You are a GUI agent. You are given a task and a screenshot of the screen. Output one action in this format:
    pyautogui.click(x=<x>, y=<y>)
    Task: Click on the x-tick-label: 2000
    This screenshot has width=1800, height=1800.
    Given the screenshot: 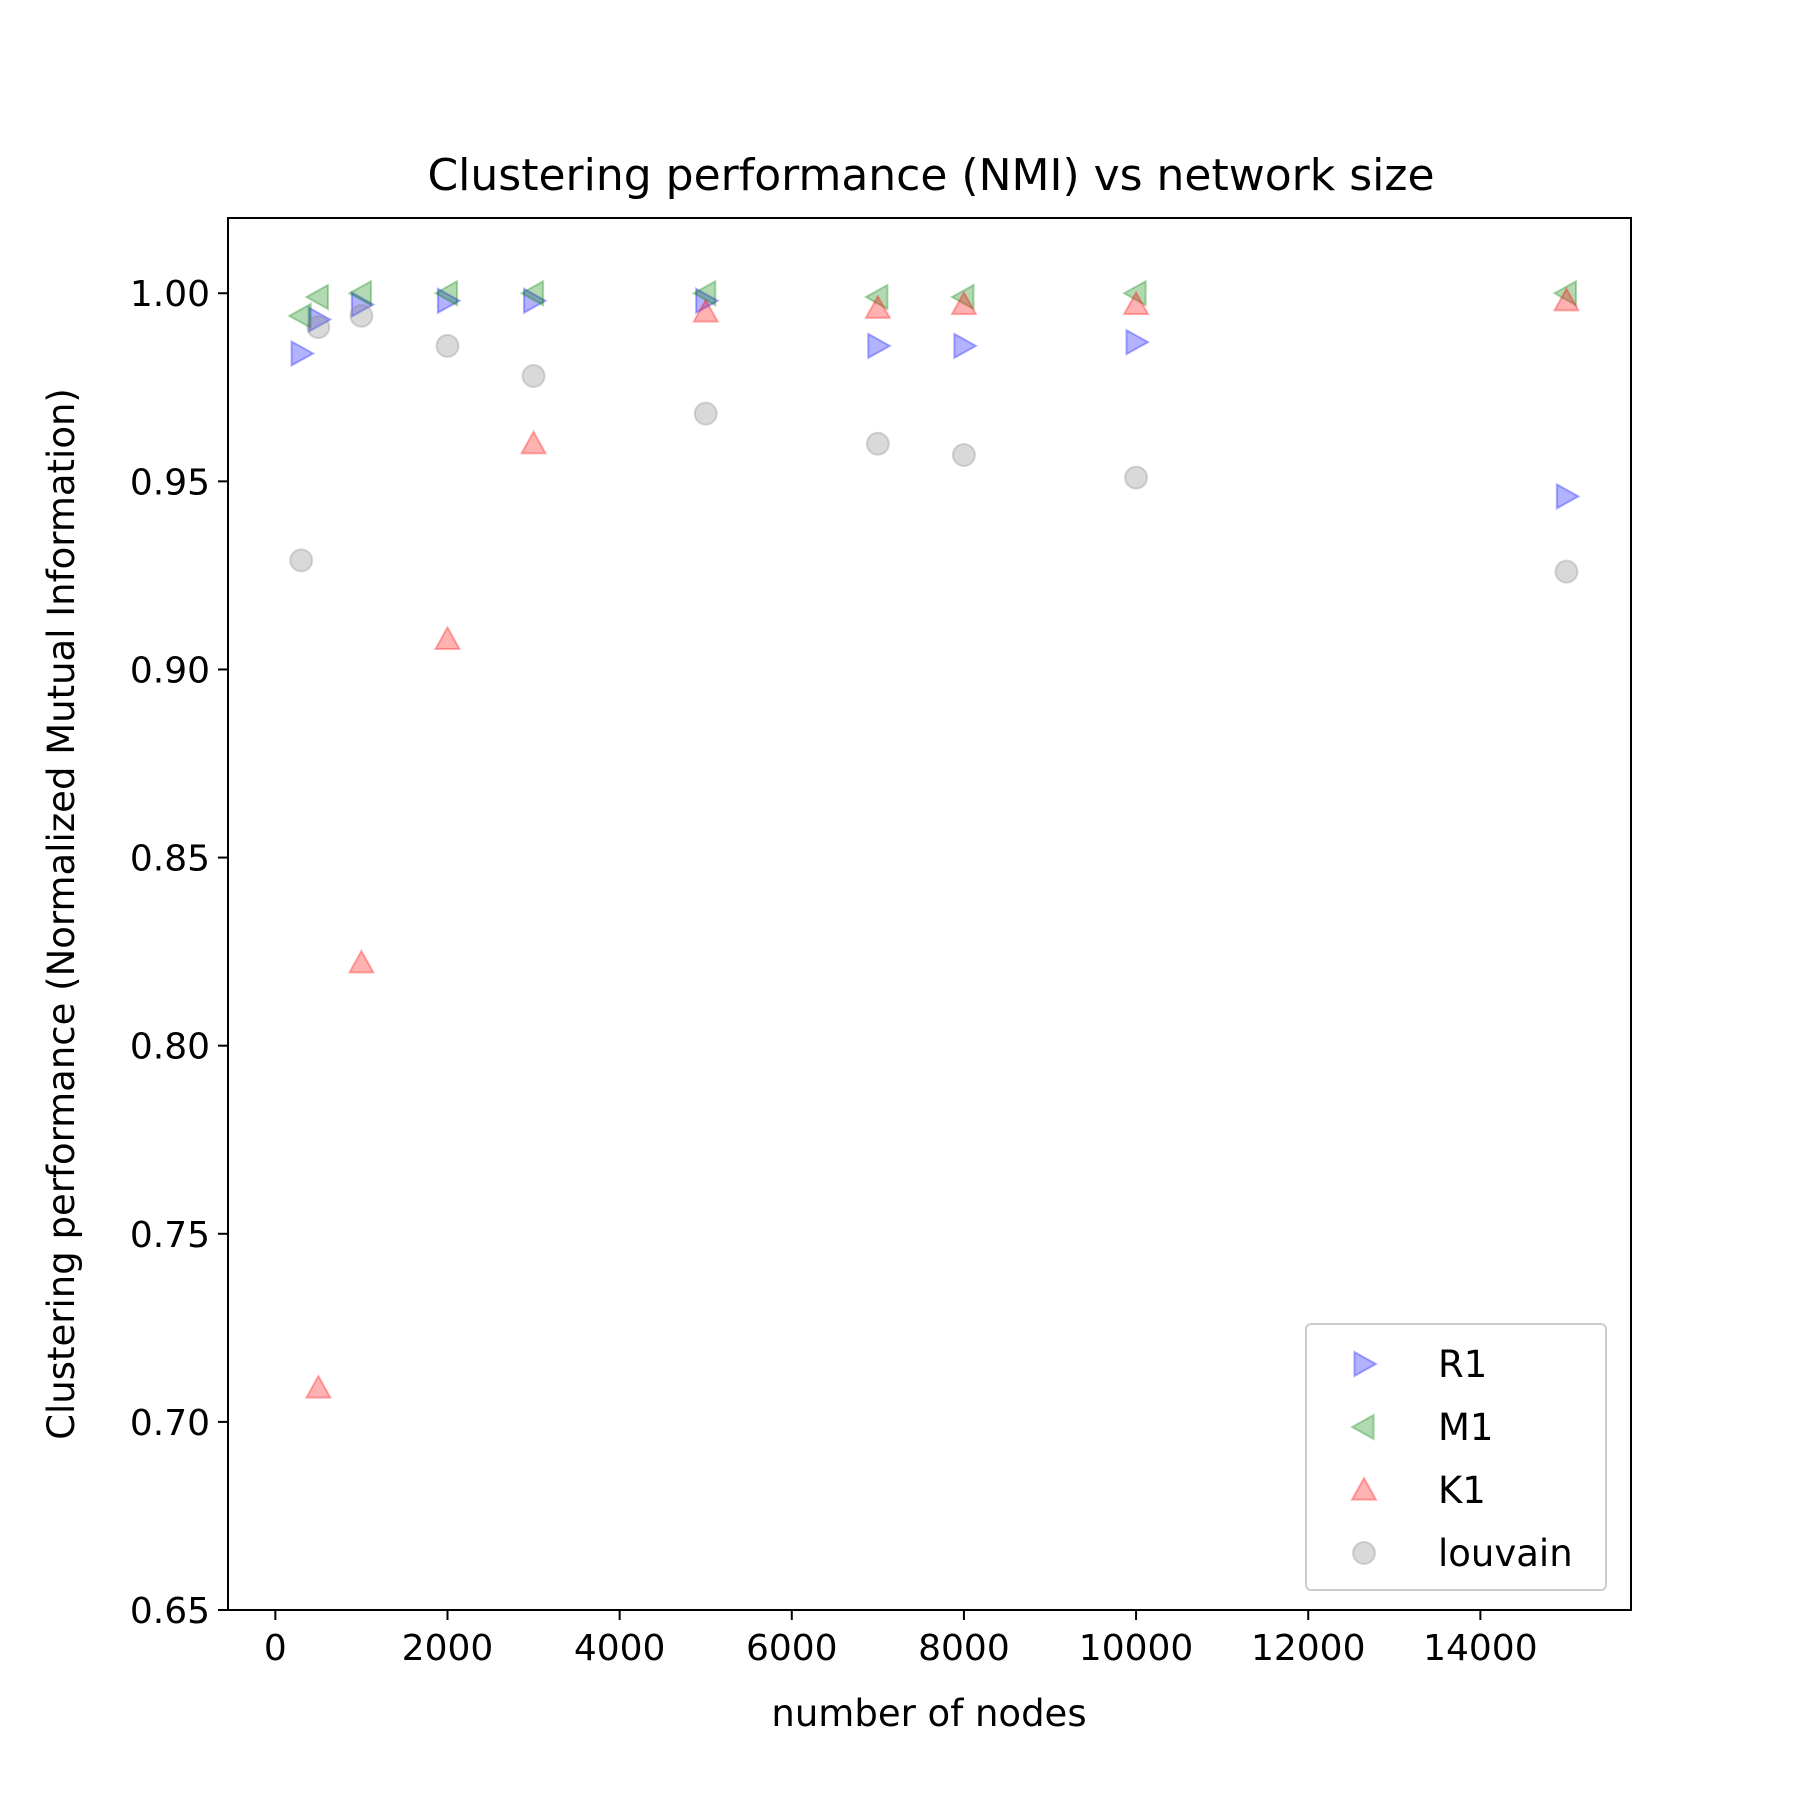 What is the action you would take?
    pyautogui.click(x=448, y=1648)
    